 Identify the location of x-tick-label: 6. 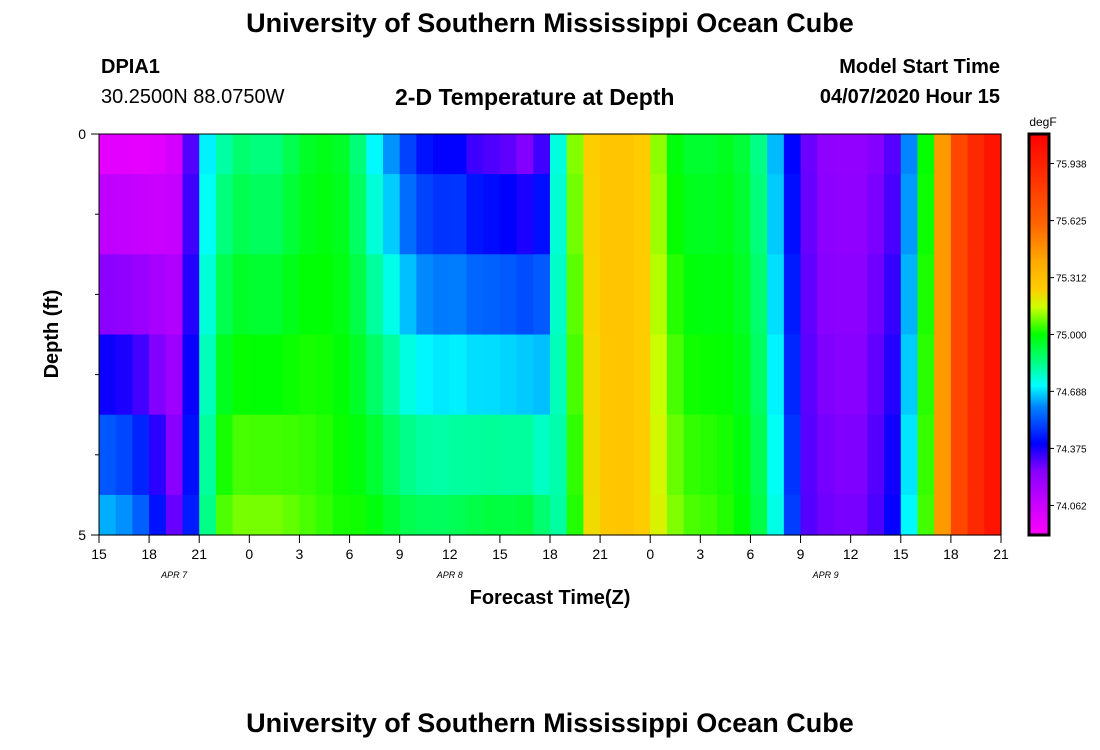
(350, 554).